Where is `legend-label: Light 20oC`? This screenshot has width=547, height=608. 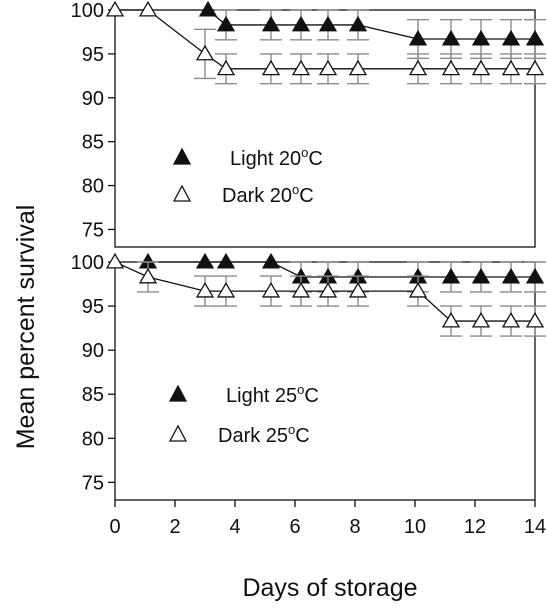 legend-label: Light 20oC is located at coordinates (276, 157).